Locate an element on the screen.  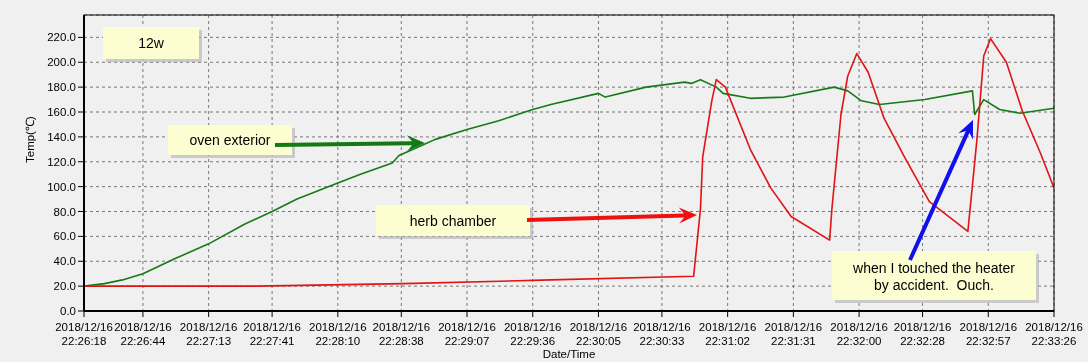
x-tick-label: 2018/12/16 22:26:44 is located at coordinates (143, 334).